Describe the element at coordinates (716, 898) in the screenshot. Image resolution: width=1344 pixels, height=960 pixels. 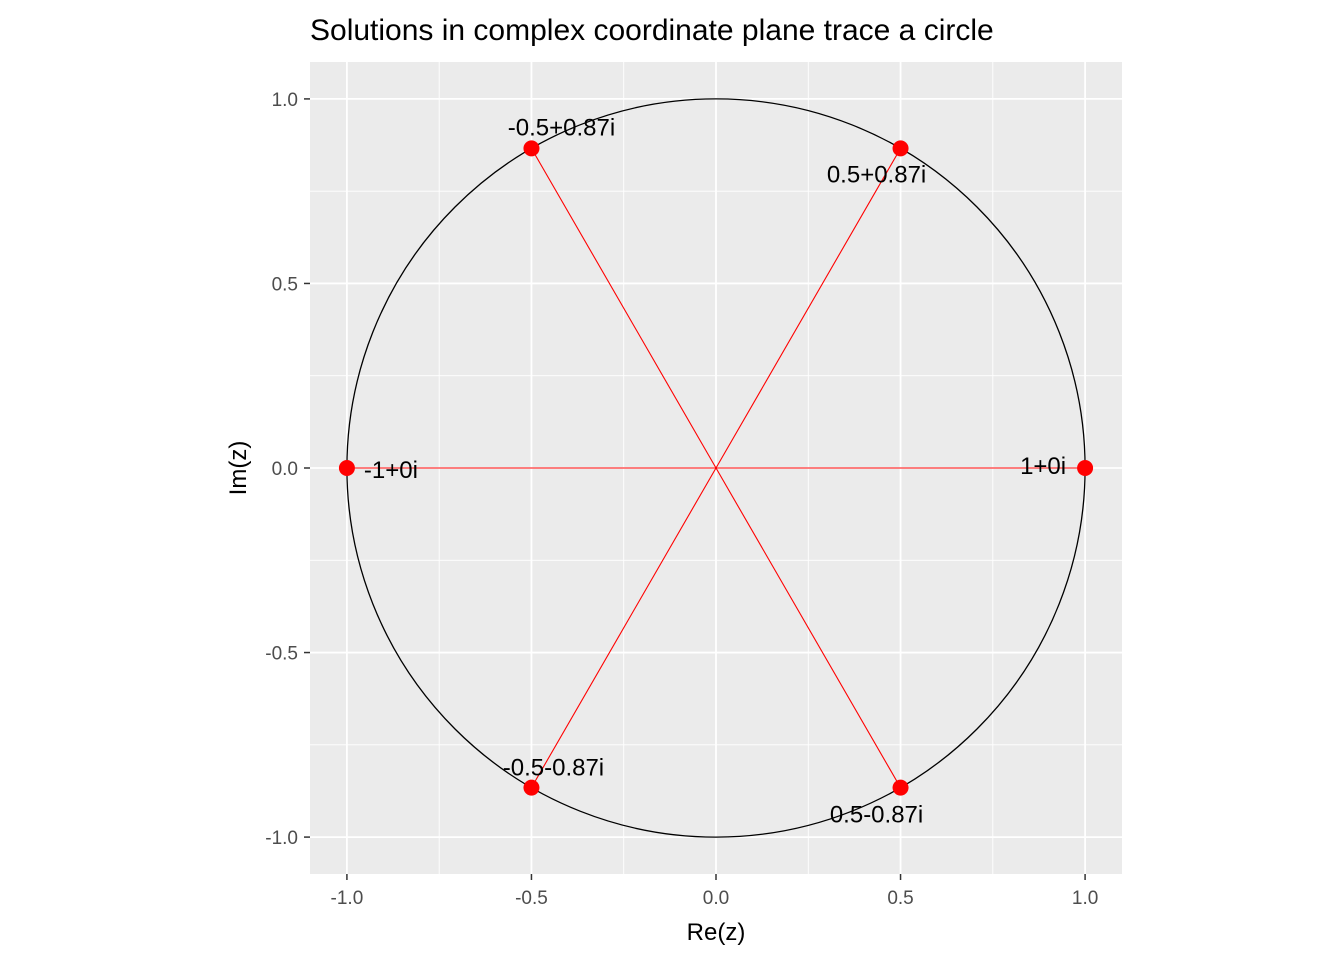
I see `x-tick-label: 0.0` at that location.